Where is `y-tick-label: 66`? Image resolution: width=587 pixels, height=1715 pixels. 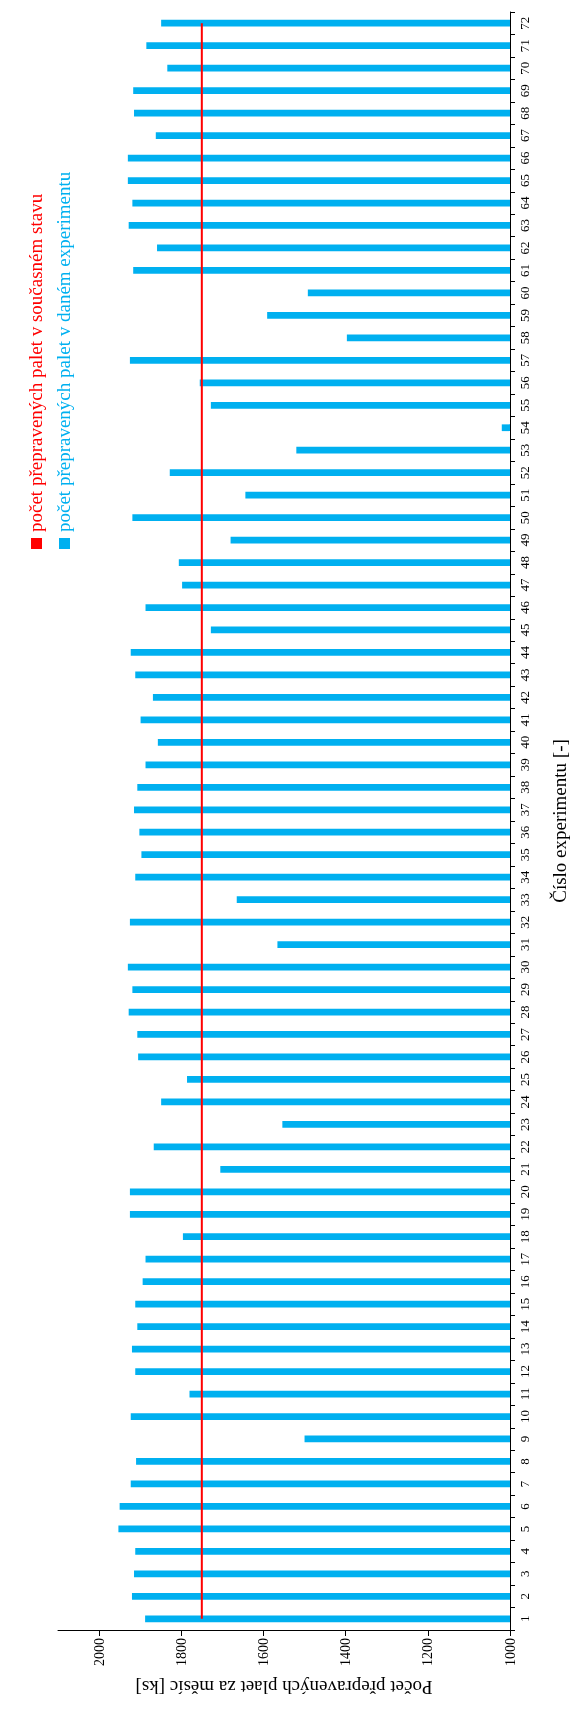 y-tick-label: 66 is located at coordinates (524, 158).